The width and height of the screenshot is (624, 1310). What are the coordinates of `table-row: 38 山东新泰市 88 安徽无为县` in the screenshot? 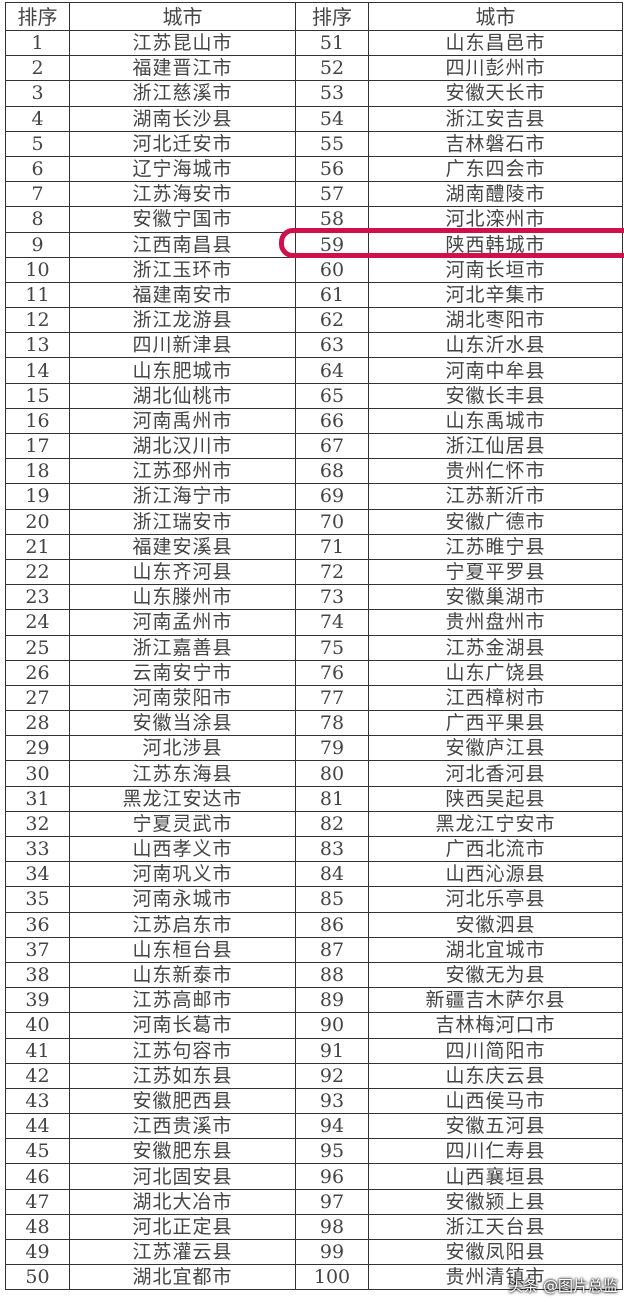 It's located at (314, 975).